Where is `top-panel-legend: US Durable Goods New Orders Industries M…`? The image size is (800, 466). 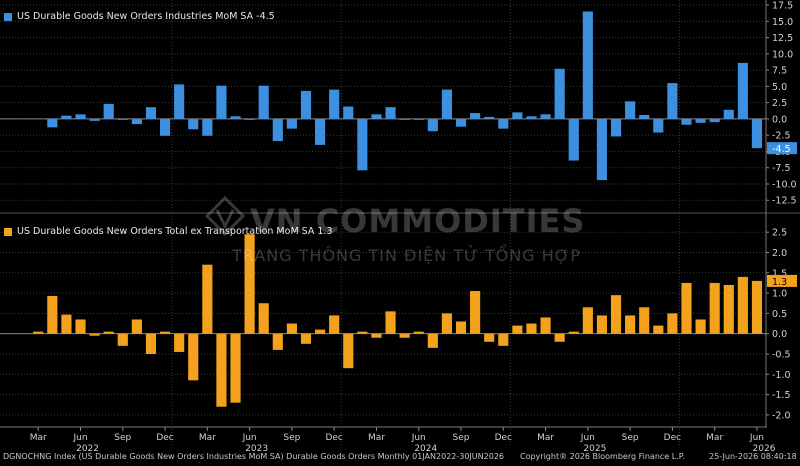
top-panel-legend: US Durable Goods New Orders Industries M… is located at coordinates (139, 16).